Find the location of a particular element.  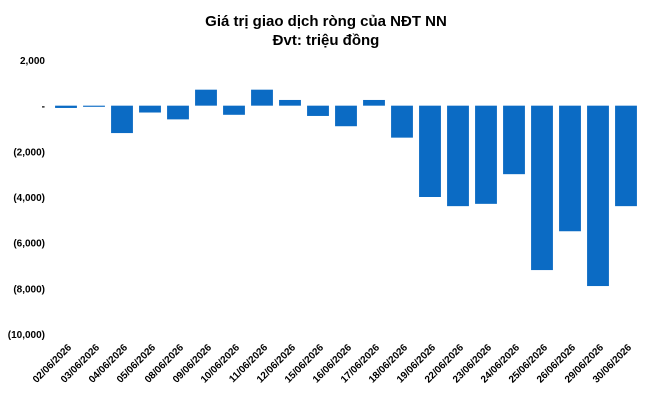

chart-title: Giá trị giao dịch ròng của NĐT NN is located at coordinates (326, 21).